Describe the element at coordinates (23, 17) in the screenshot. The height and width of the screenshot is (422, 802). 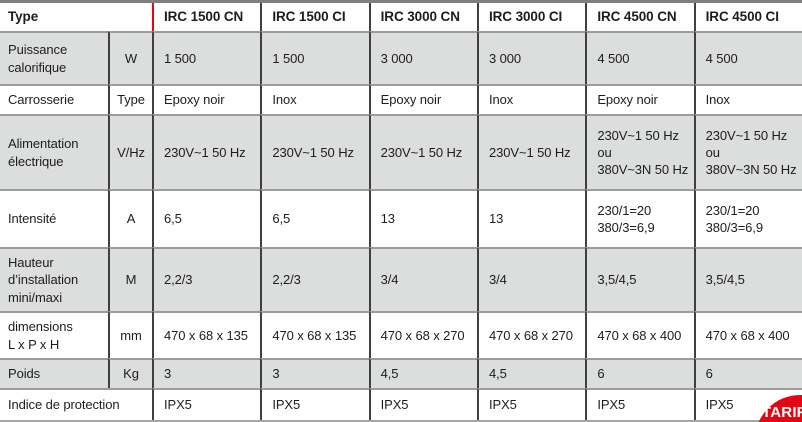
I see `type-header: Type` at that location.